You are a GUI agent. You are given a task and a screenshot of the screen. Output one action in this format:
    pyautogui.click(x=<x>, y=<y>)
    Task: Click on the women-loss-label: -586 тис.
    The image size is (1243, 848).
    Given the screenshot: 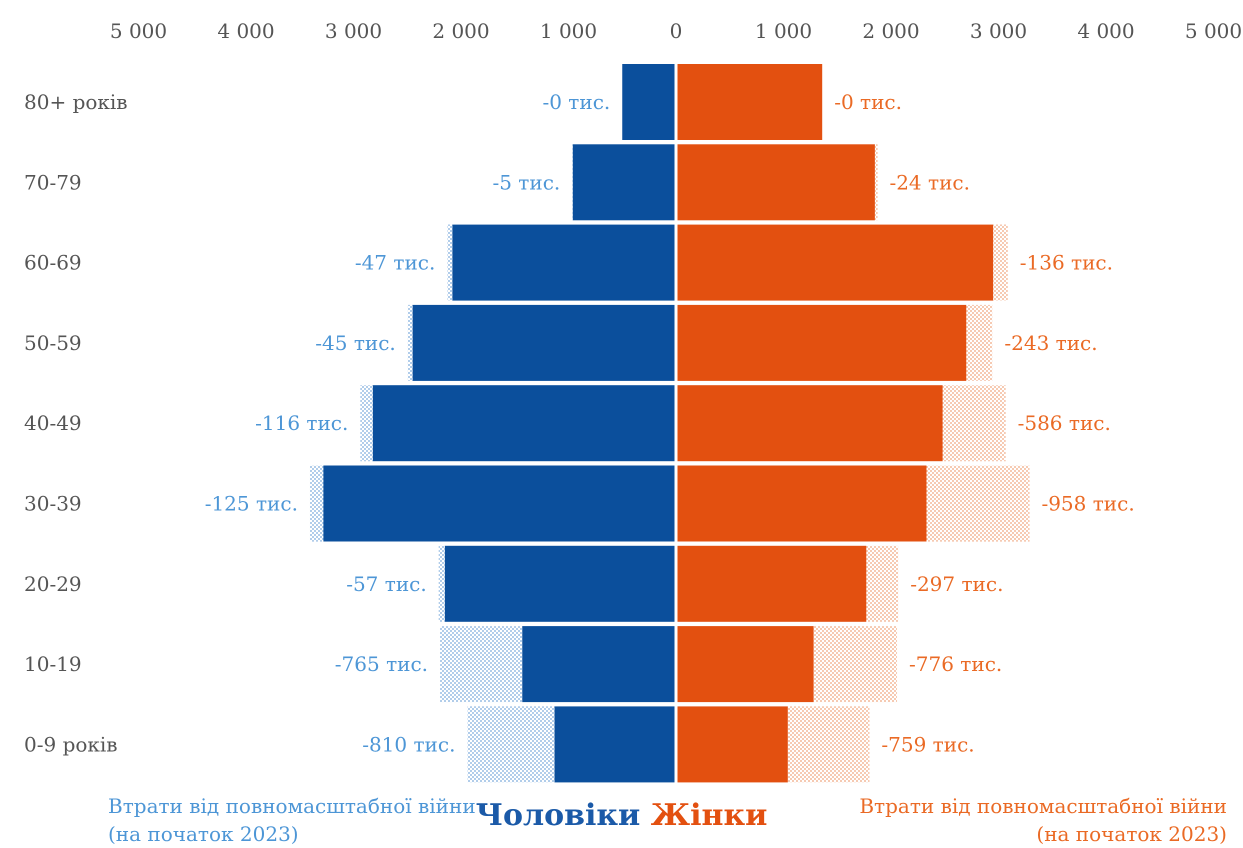 What is the action you would take?
    pyautogui.click(x=1064, y=423)
    